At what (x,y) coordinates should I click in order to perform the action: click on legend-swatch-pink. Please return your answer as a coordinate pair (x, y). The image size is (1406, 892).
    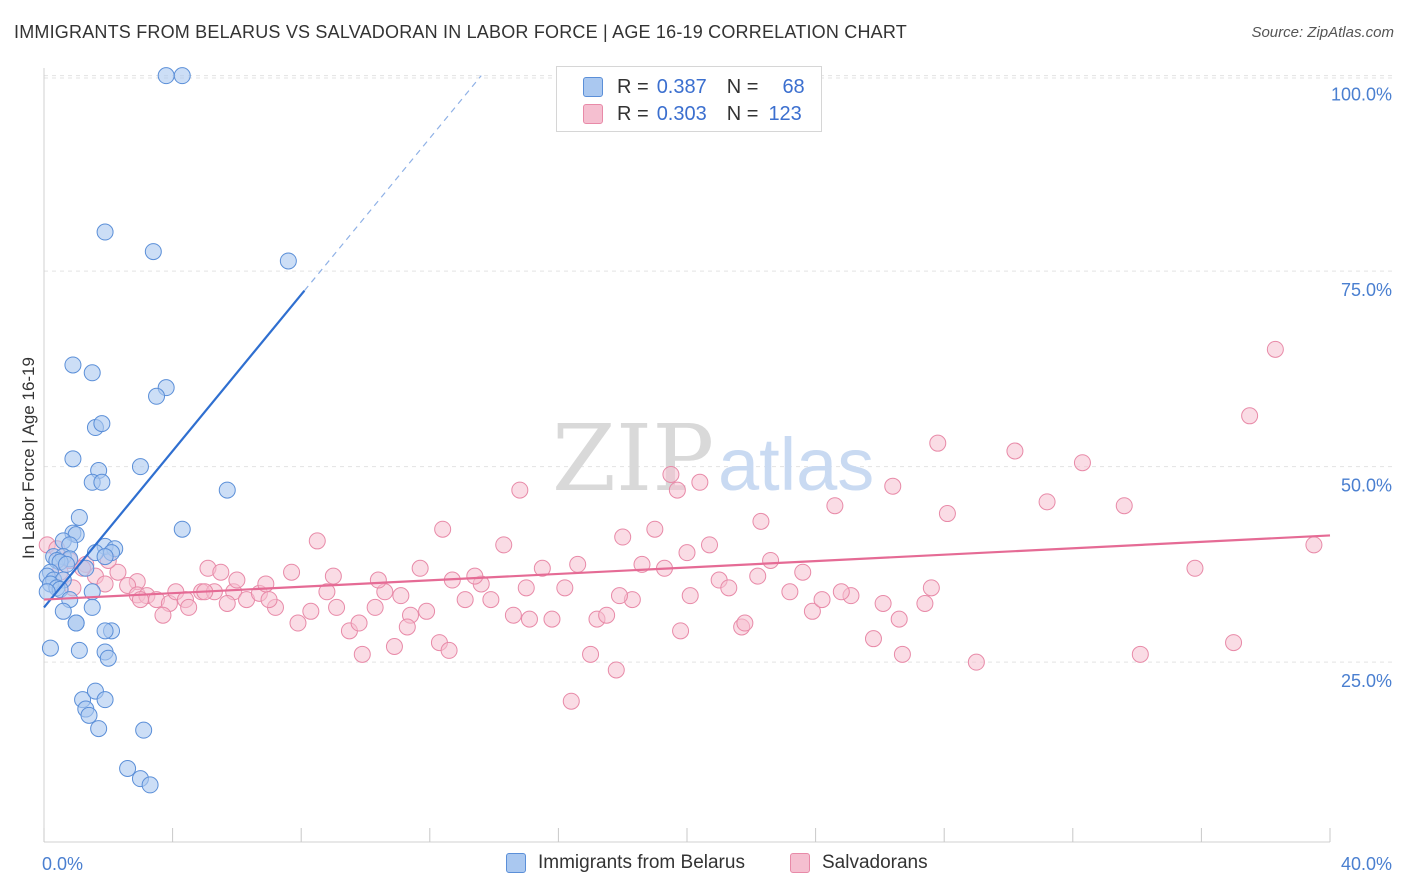
    Looking at the image, I should click on (593, 114).